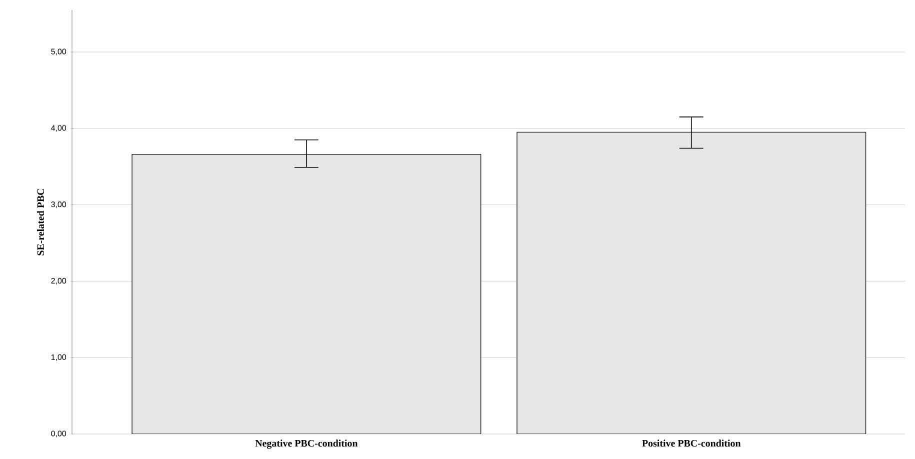  Describe the element at coordinates (691, 443) in the screenshot. I see `x-tick-label: Positive PBC-condition` at that location.